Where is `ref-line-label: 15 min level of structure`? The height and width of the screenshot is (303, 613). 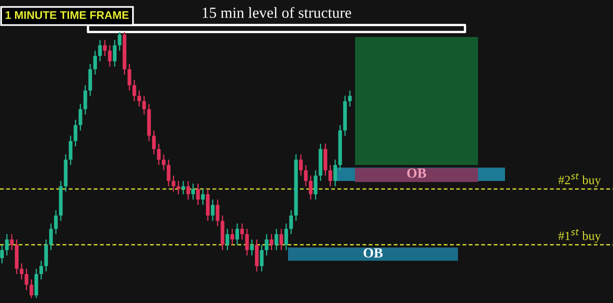 ref-line-label: 15 min level of structure is located at coordinates (277, 12).